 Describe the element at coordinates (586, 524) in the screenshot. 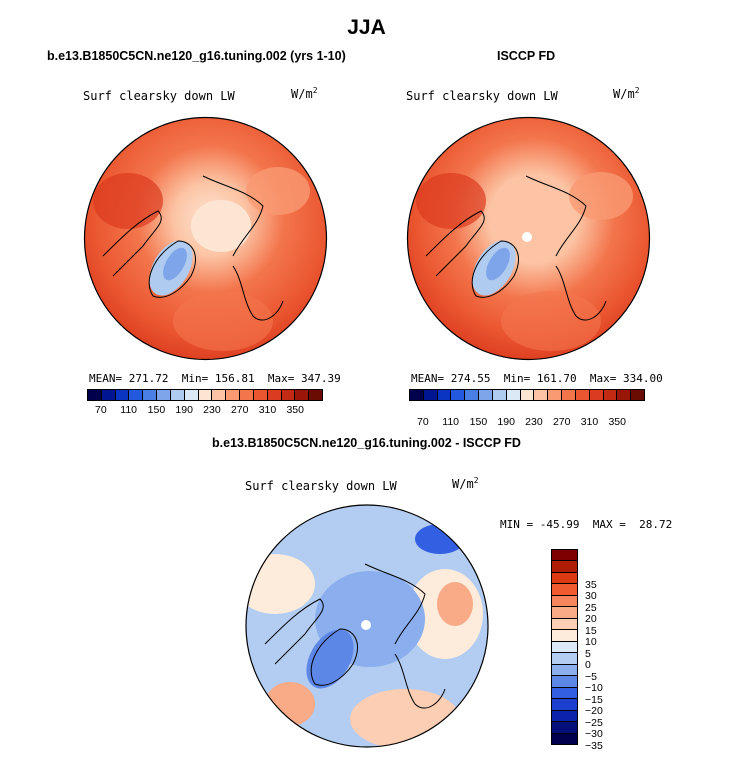

I see `diff-stats: MIN = -45.99 MAX = 28.72` at that location.